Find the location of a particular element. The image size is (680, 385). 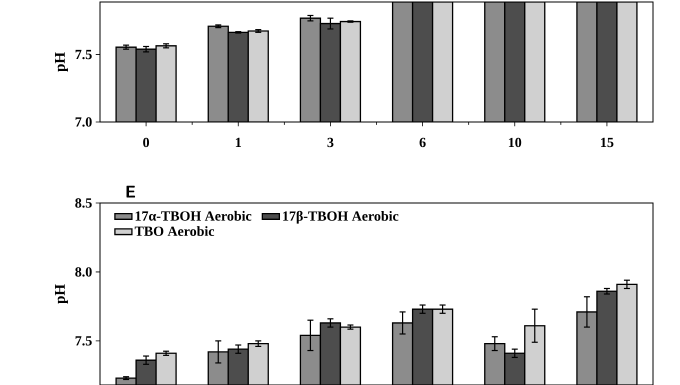

x-tick-label: 1 is located at coordinates (239, 142).